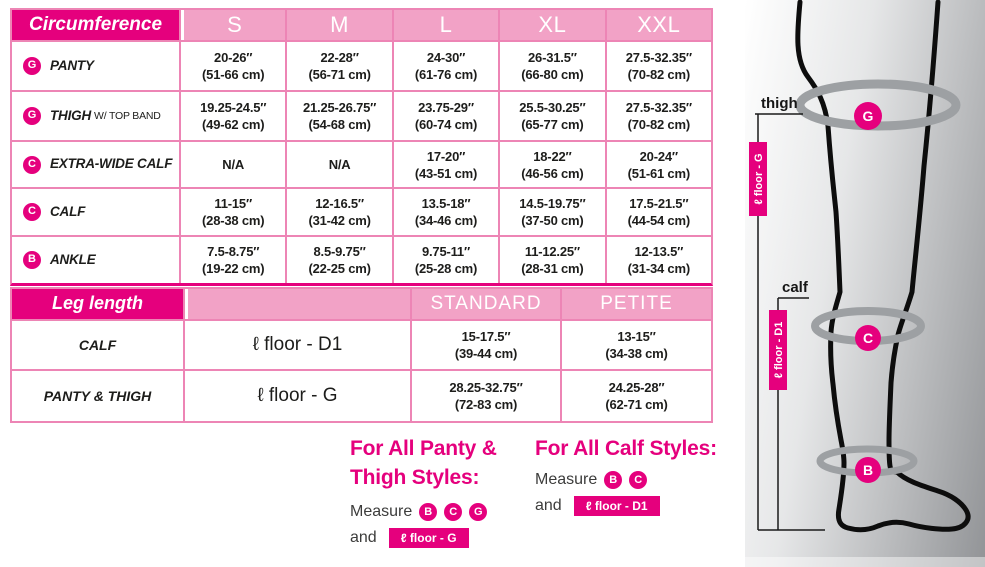 This screenshot has width=985, height=567. I want to click on size-cell-calf-xl: 14.5-19.75″ (37-50 cm), so click(552, 212).